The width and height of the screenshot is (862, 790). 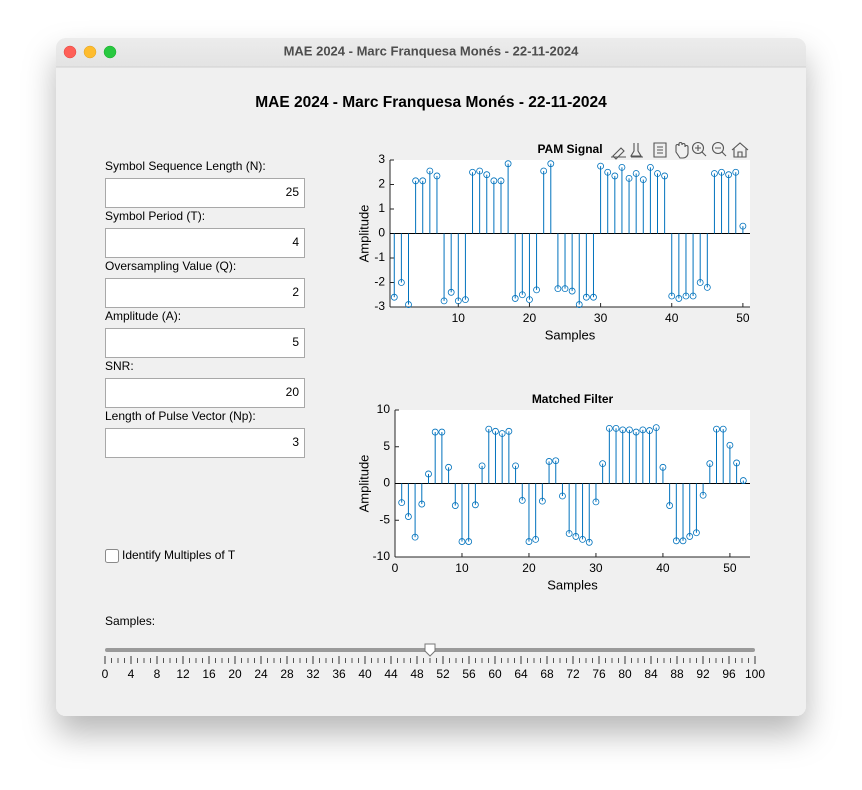 What do you see at coordinates (430, 650) in the screenshot?
I see `slider-thumb` at bounding box center [430, 650].